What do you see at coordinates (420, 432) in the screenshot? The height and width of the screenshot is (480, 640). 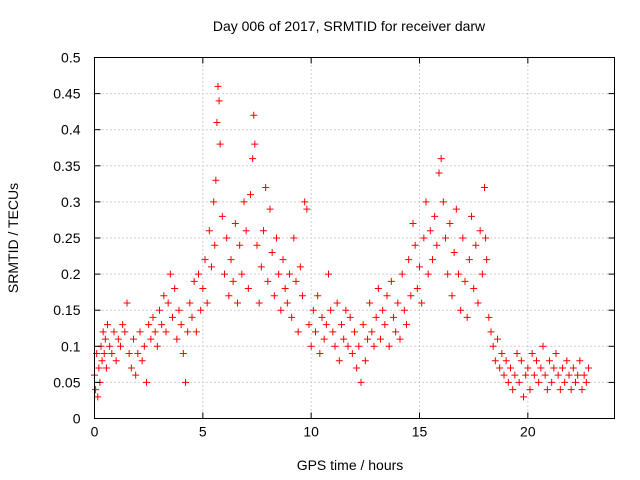 I see `x-tick-label: 15` at bounding box center [420, 432].